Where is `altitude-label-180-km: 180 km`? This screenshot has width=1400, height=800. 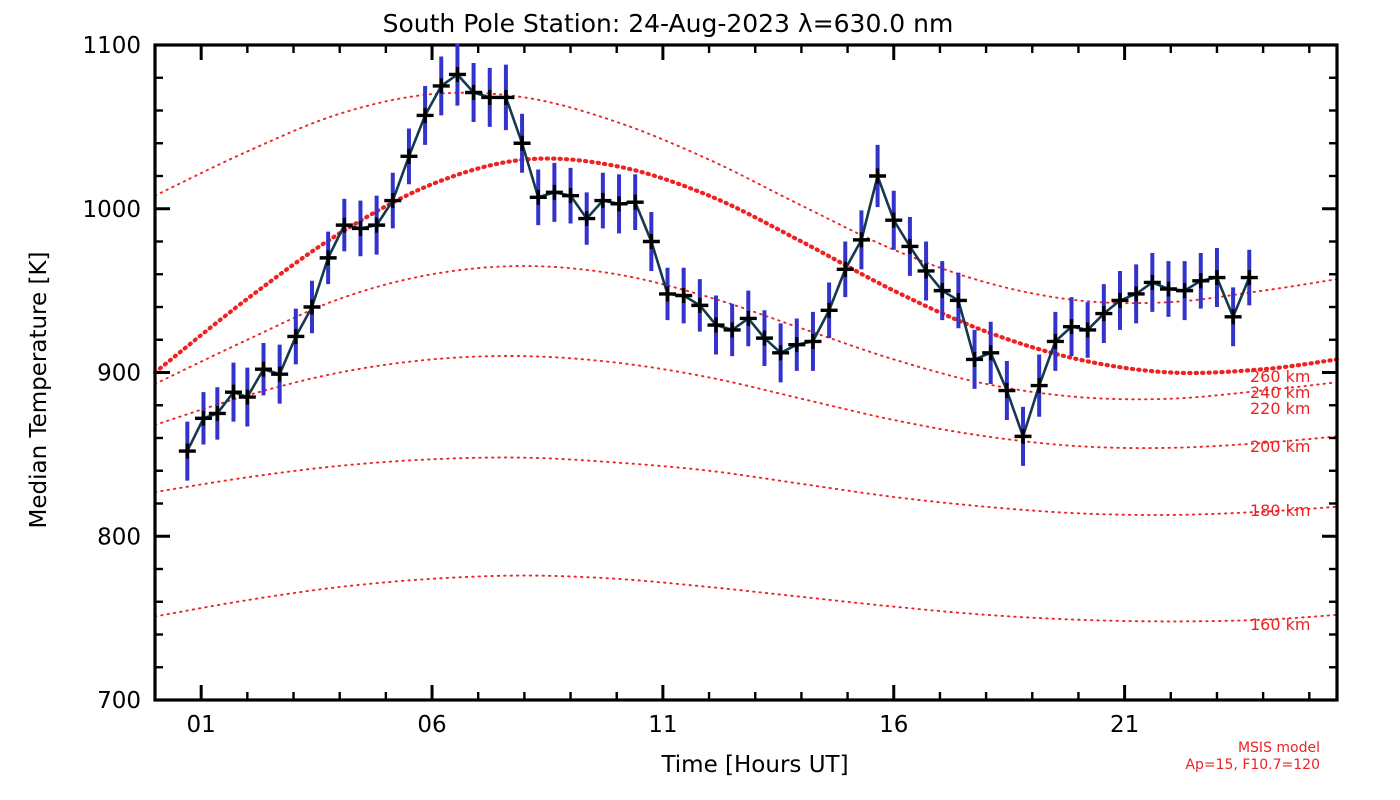
altitude-label-180-km: 180 km is located at coordinates (1280, 510).